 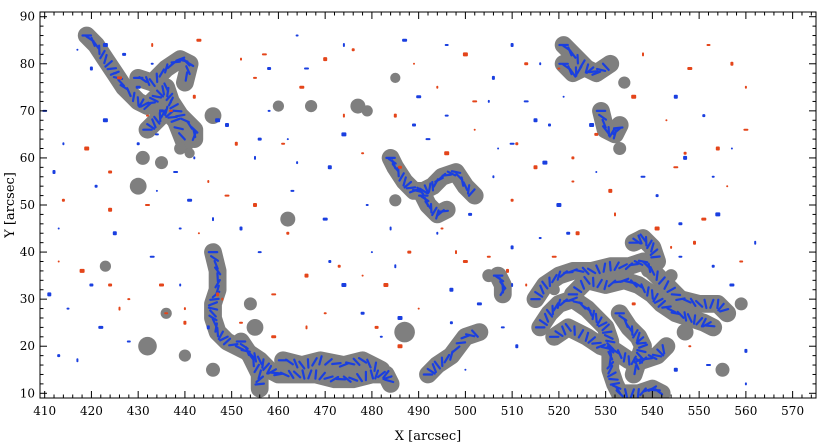 What do you see at coordinates (418, 411) in the screenshot?
I see `x-tick-label: 490` at bounding box center [418, 411].